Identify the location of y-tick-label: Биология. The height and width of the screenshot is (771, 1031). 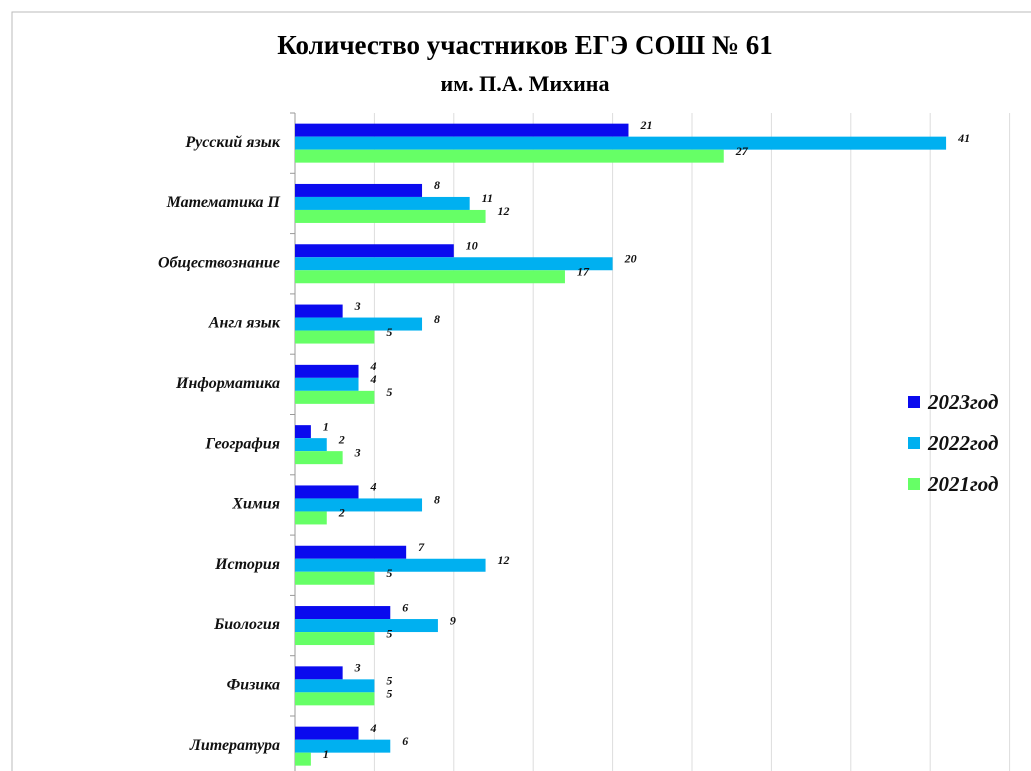
(246, 624).